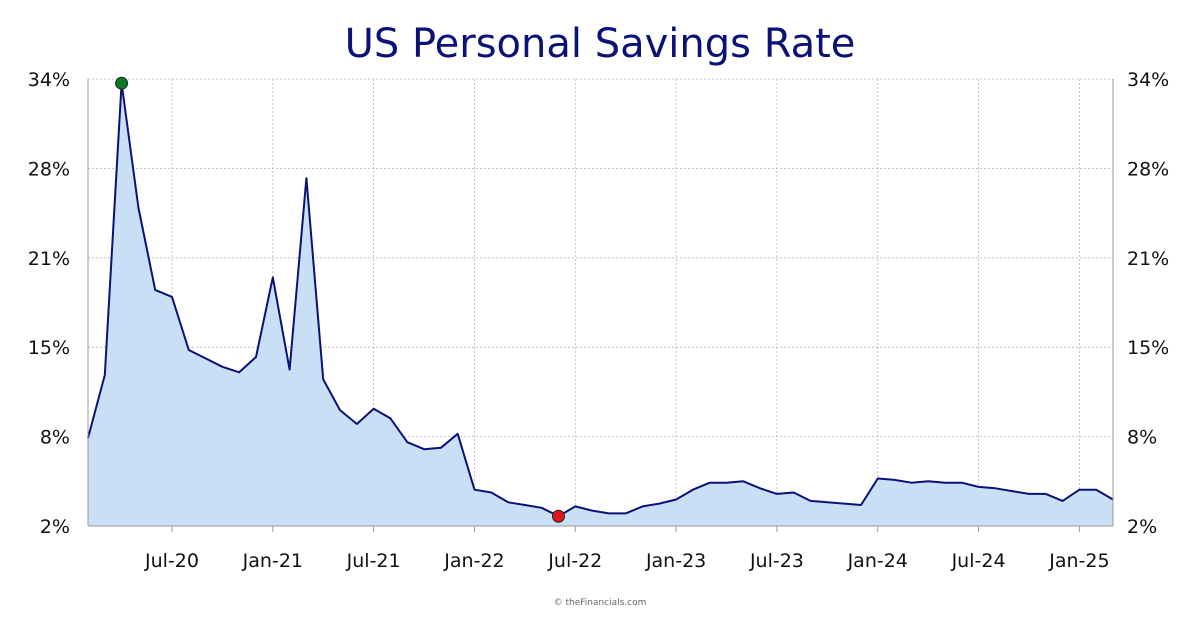  I want to click on x-tick-label: Jan-21, so click(272, 561).